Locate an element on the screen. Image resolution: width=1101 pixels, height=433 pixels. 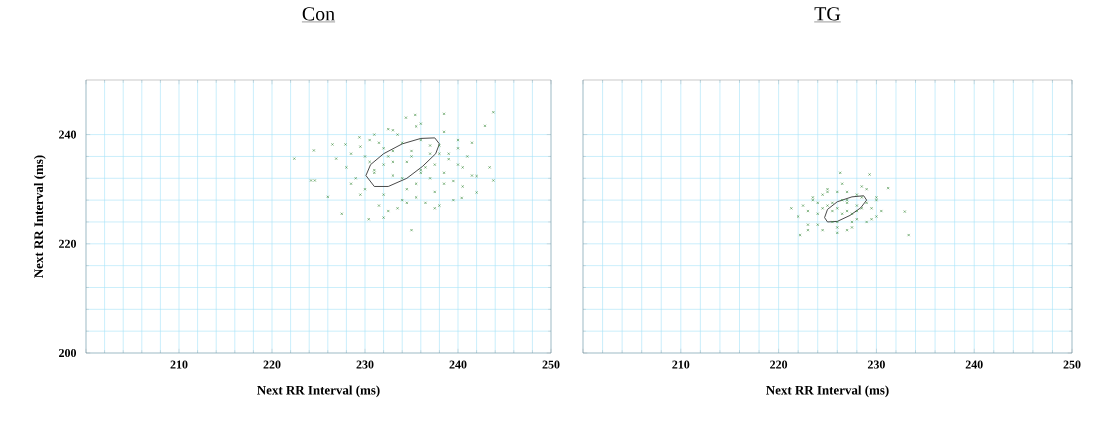
y-tick-label: 220 is located at coordinates (68, 243).